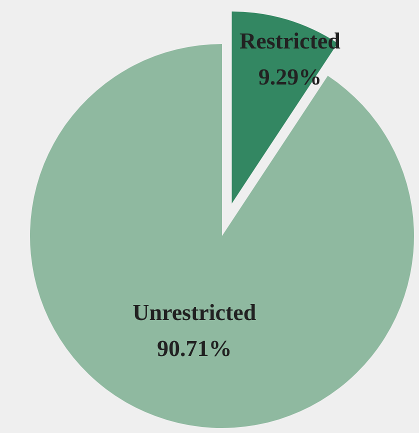 Image resolution: width=419 pixels, height=433 pixels. Describe the element at coordinates (194, 348) in the screenshot. I see `data-label: 90.71%` at that location.